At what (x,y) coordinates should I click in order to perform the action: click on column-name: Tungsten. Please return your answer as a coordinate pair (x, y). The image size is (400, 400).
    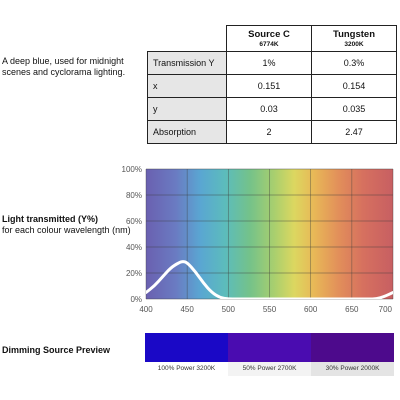
    Looking at the image, I should click on (354, 34).